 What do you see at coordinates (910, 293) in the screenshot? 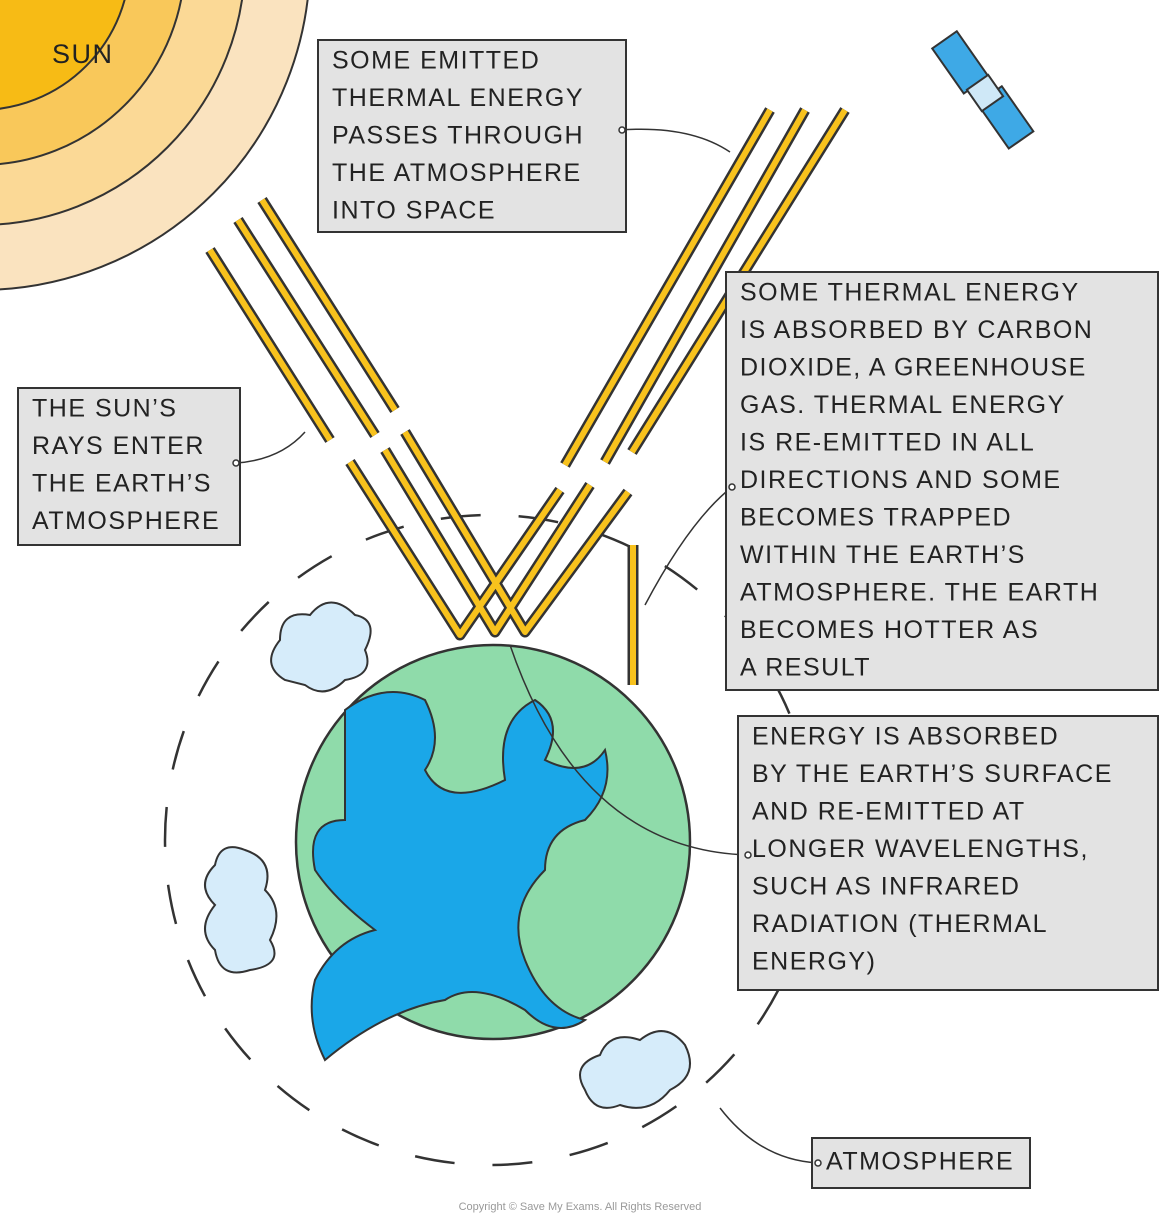
I see `box-line: SOME THERMAL ENERGY` at bounding box center [910, 293].